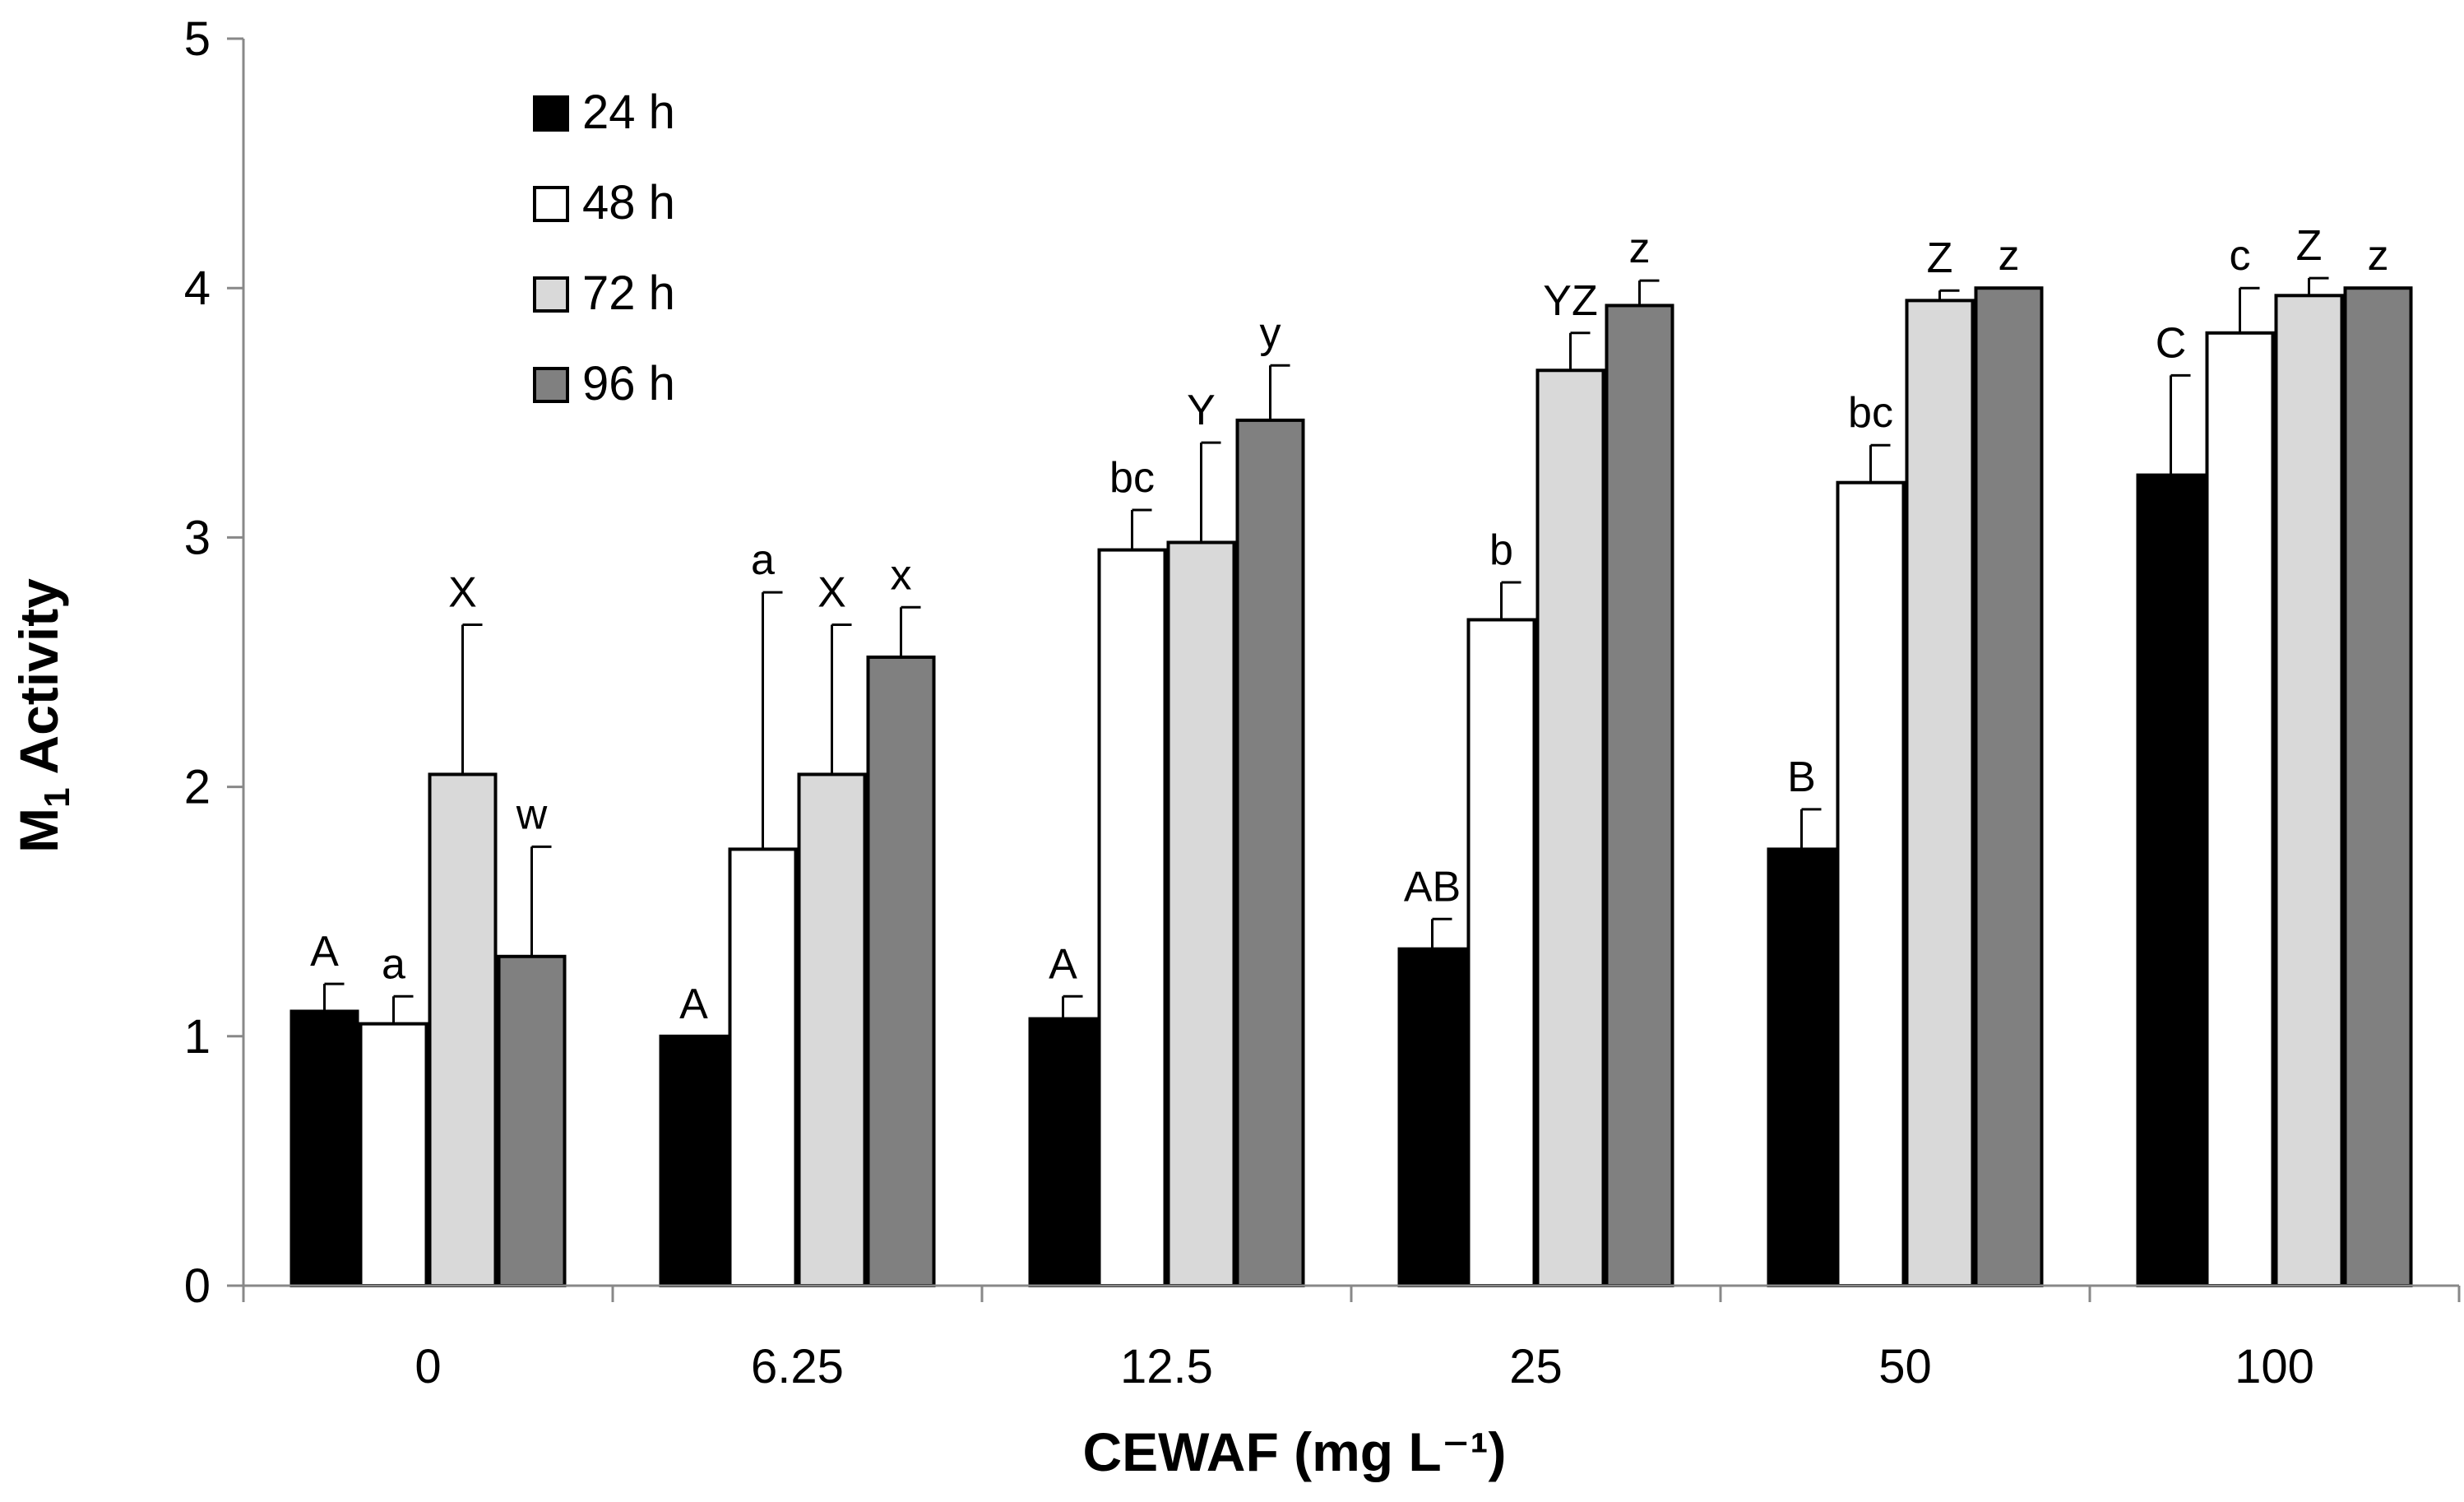  Describe the element at coordinates (197, 39) in the screenshot. I see `y-tick-label: 5` at that location.